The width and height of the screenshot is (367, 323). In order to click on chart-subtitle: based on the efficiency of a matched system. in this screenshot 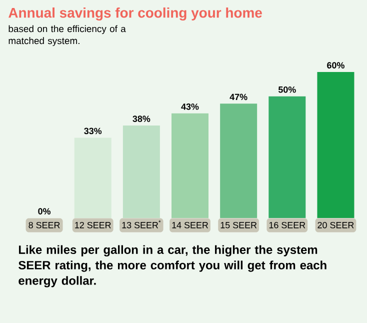, I will do `click(67, 35)`.